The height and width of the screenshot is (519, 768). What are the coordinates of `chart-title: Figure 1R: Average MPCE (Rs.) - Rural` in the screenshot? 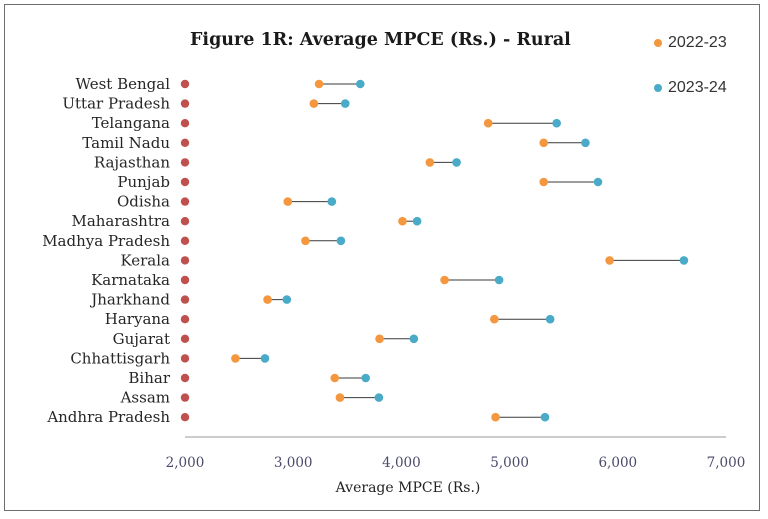 It's located at (380, 40).